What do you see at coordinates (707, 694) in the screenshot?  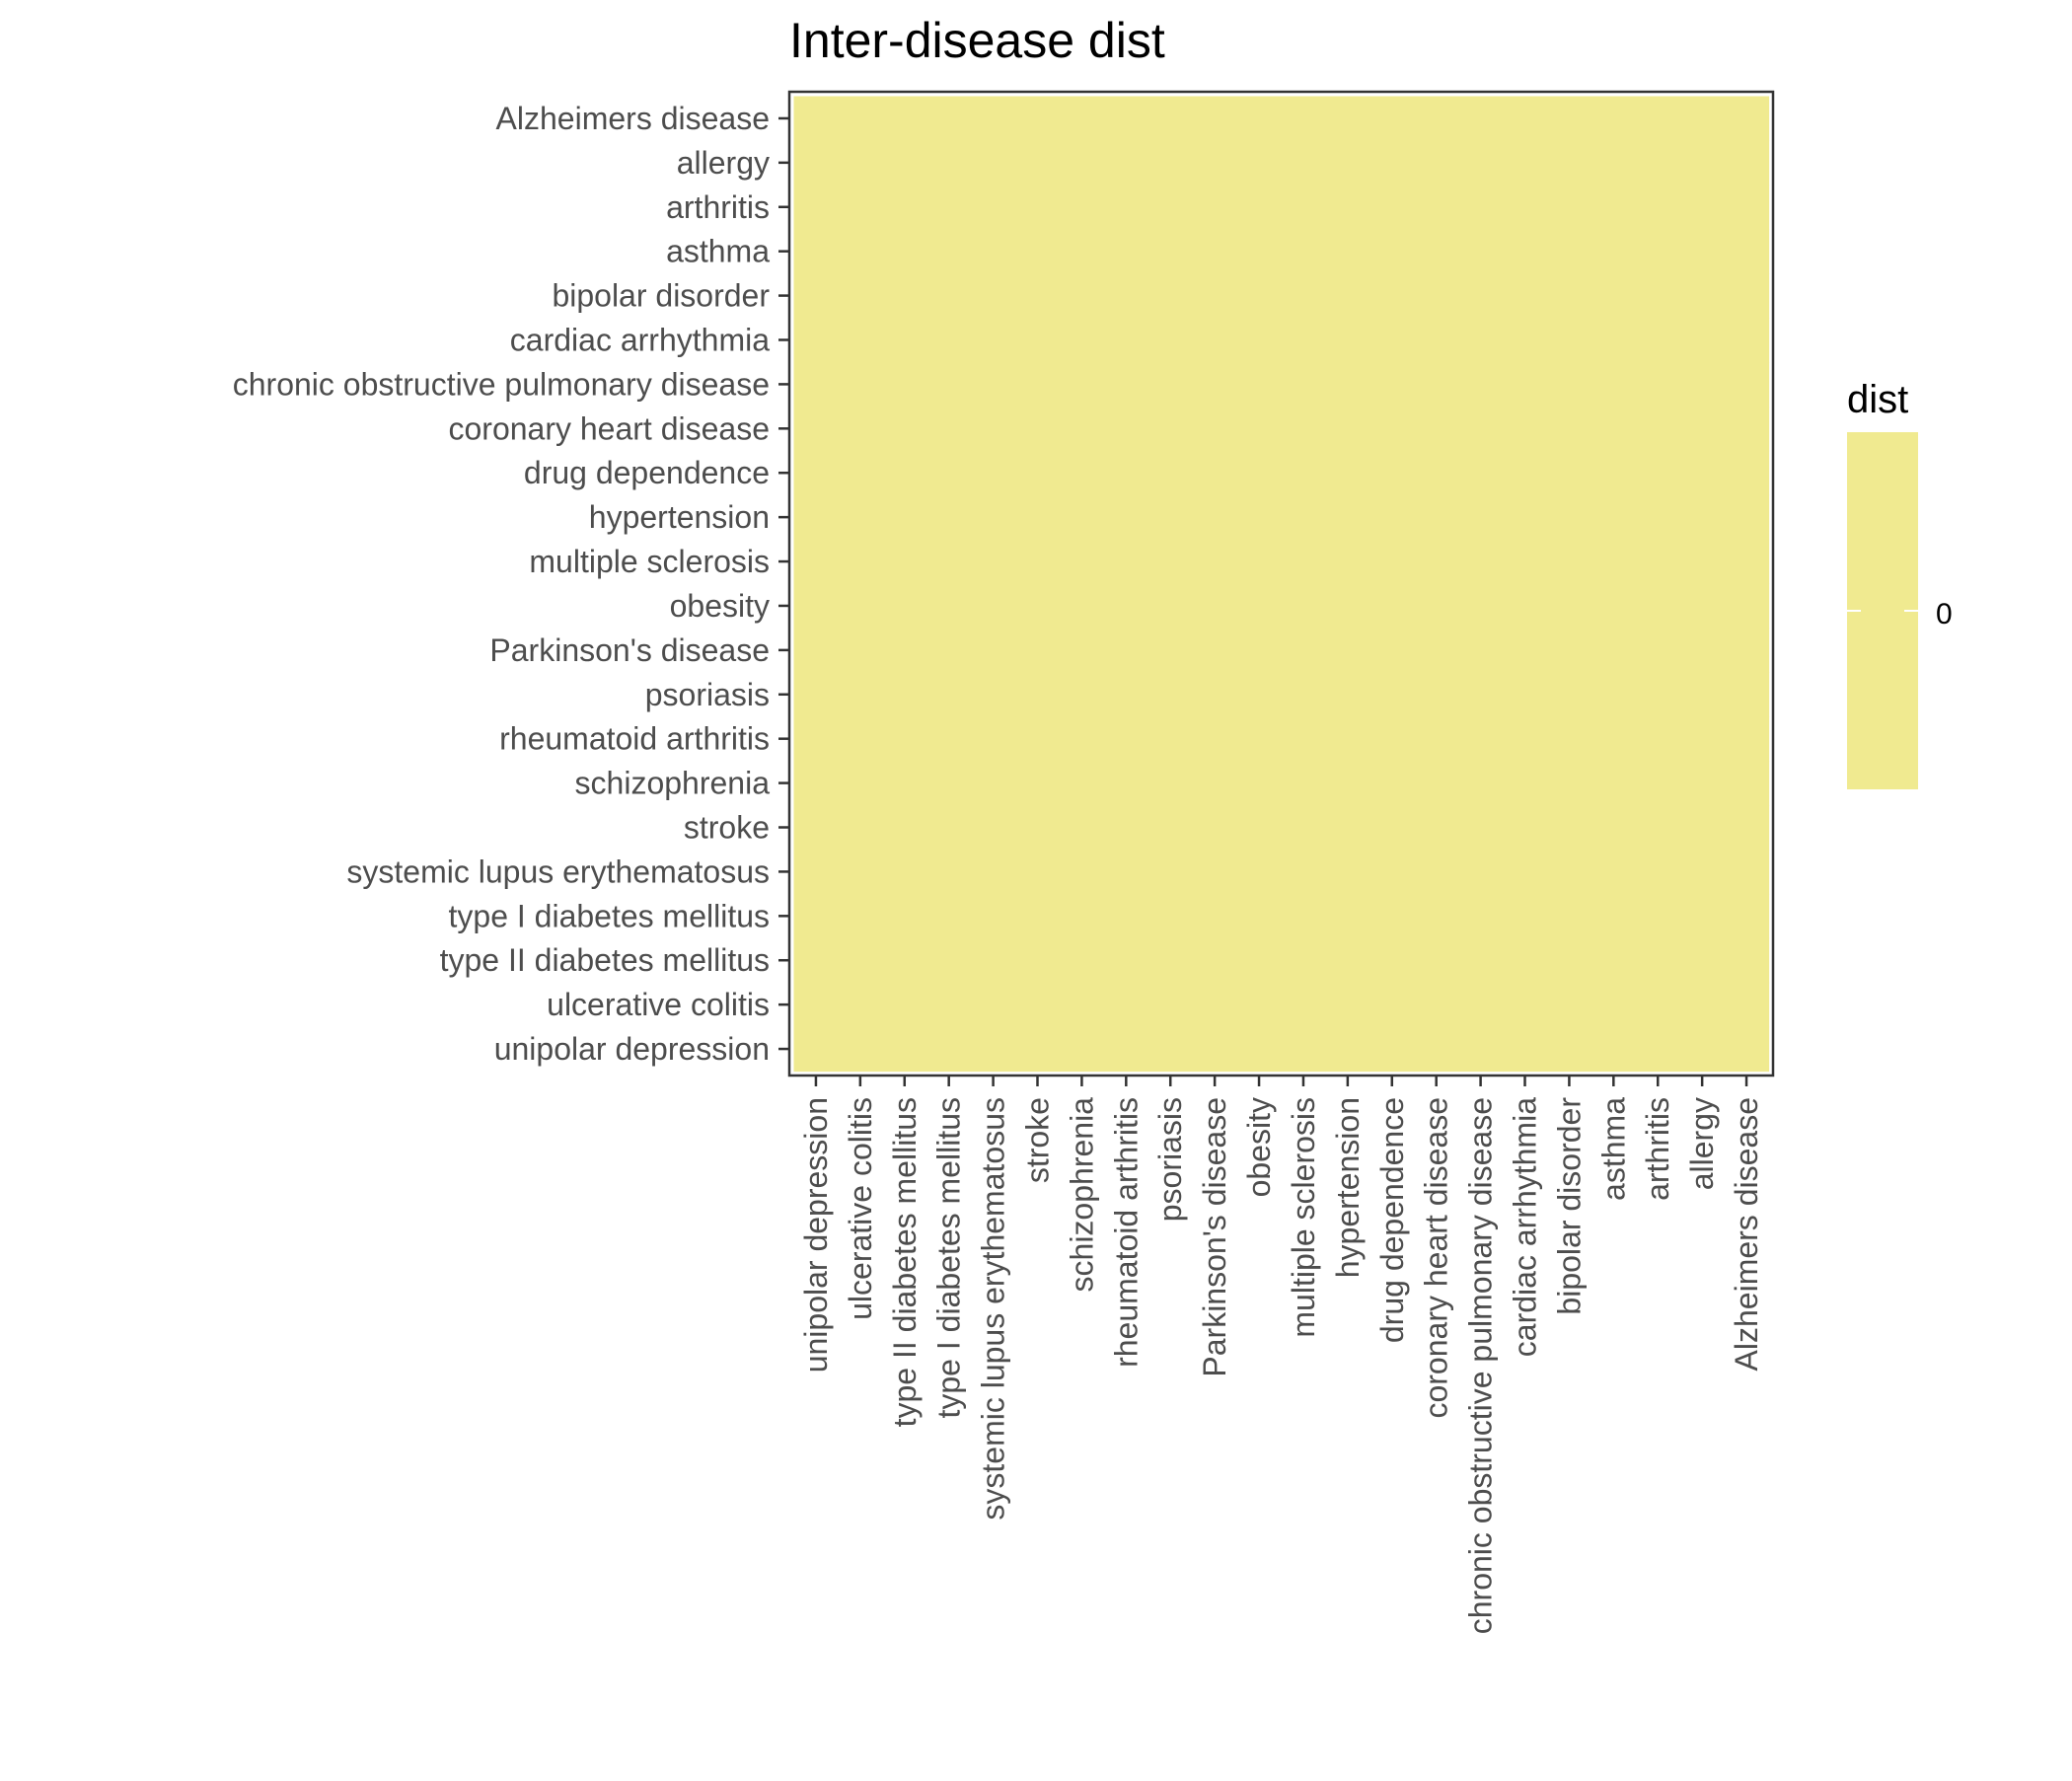 I see `y-tick-label: psoriasis` at bounding box center [707, 694].